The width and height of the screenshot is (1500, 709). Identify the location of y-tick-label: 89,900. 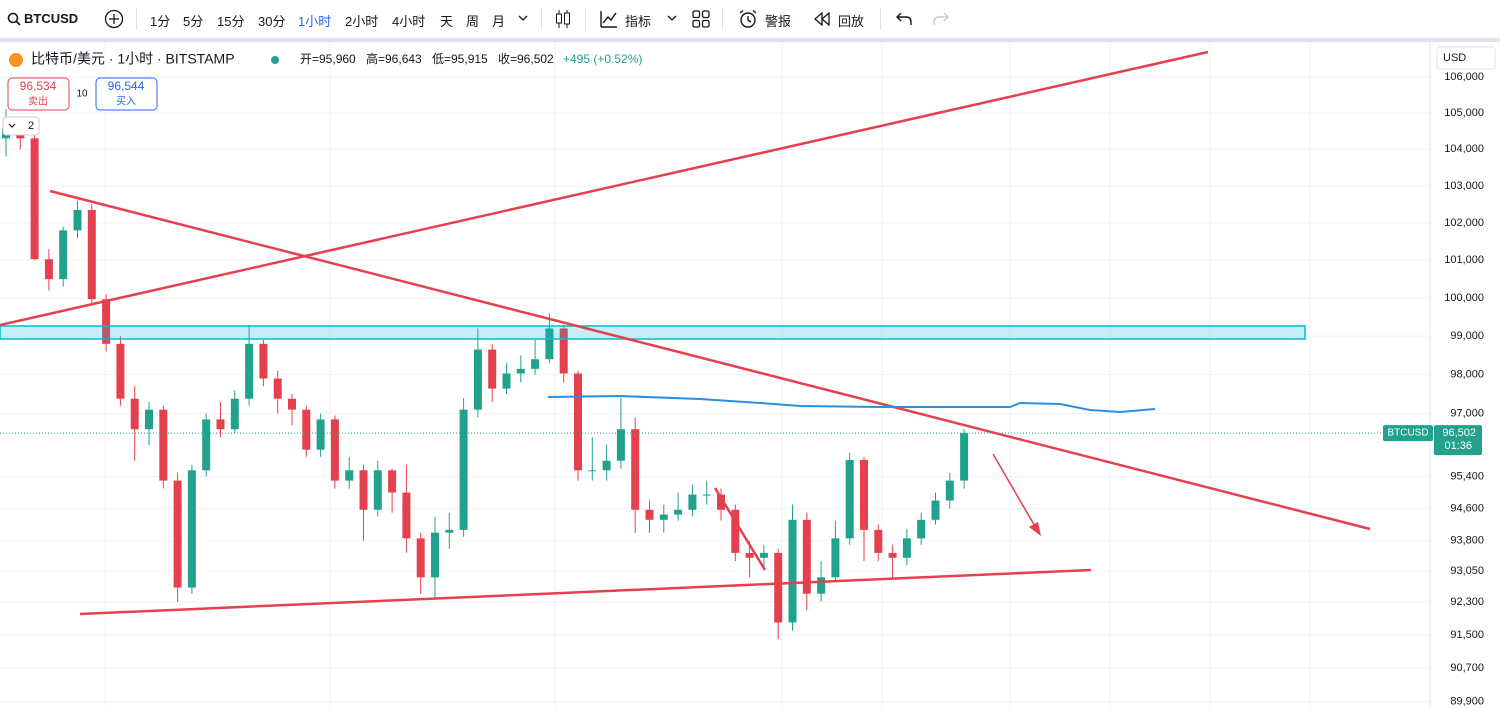
(1467, 702).